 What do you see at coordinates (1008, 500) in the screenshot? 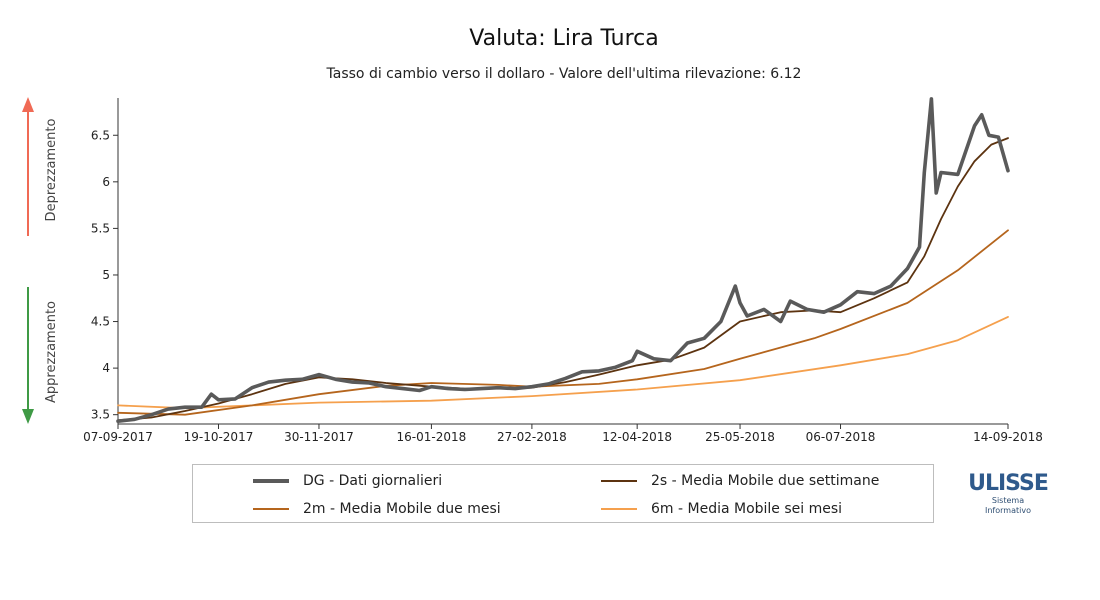
I see `logo-subtitle-line1: Sistema` at bounding box center [1008, 500].